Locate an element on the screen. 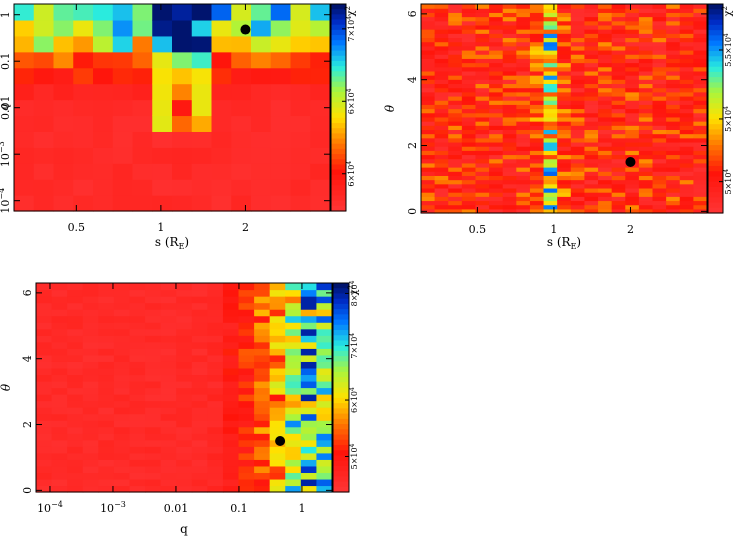 The height and width of the screenshot is (538, 754). y-axis-label: θ is located at coordinates (390, 108).